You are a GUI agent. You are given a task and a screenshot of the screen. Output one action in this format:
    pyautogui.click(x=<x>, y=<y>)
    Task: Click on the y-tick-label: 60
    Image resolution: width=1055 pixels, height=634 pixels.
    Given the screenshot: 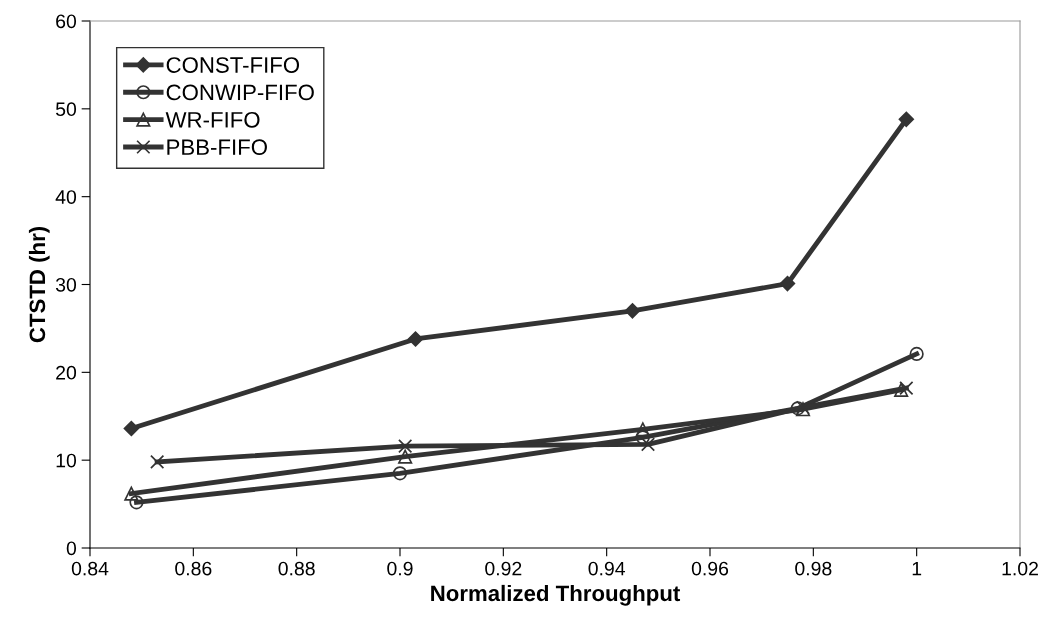 What is the action you would take?
    pyautogui.click(x=66, y=21)
    